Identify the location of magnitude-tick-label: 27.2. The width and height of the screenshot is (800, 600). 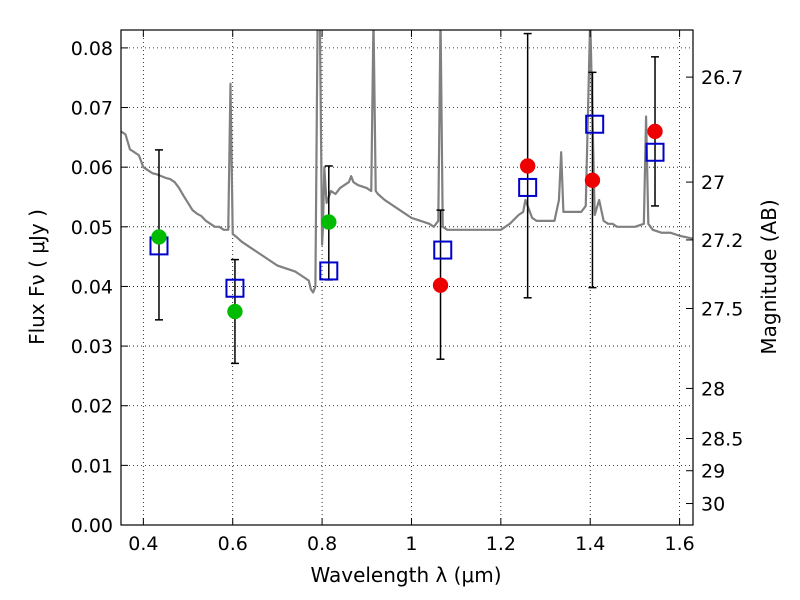
(722, 241).